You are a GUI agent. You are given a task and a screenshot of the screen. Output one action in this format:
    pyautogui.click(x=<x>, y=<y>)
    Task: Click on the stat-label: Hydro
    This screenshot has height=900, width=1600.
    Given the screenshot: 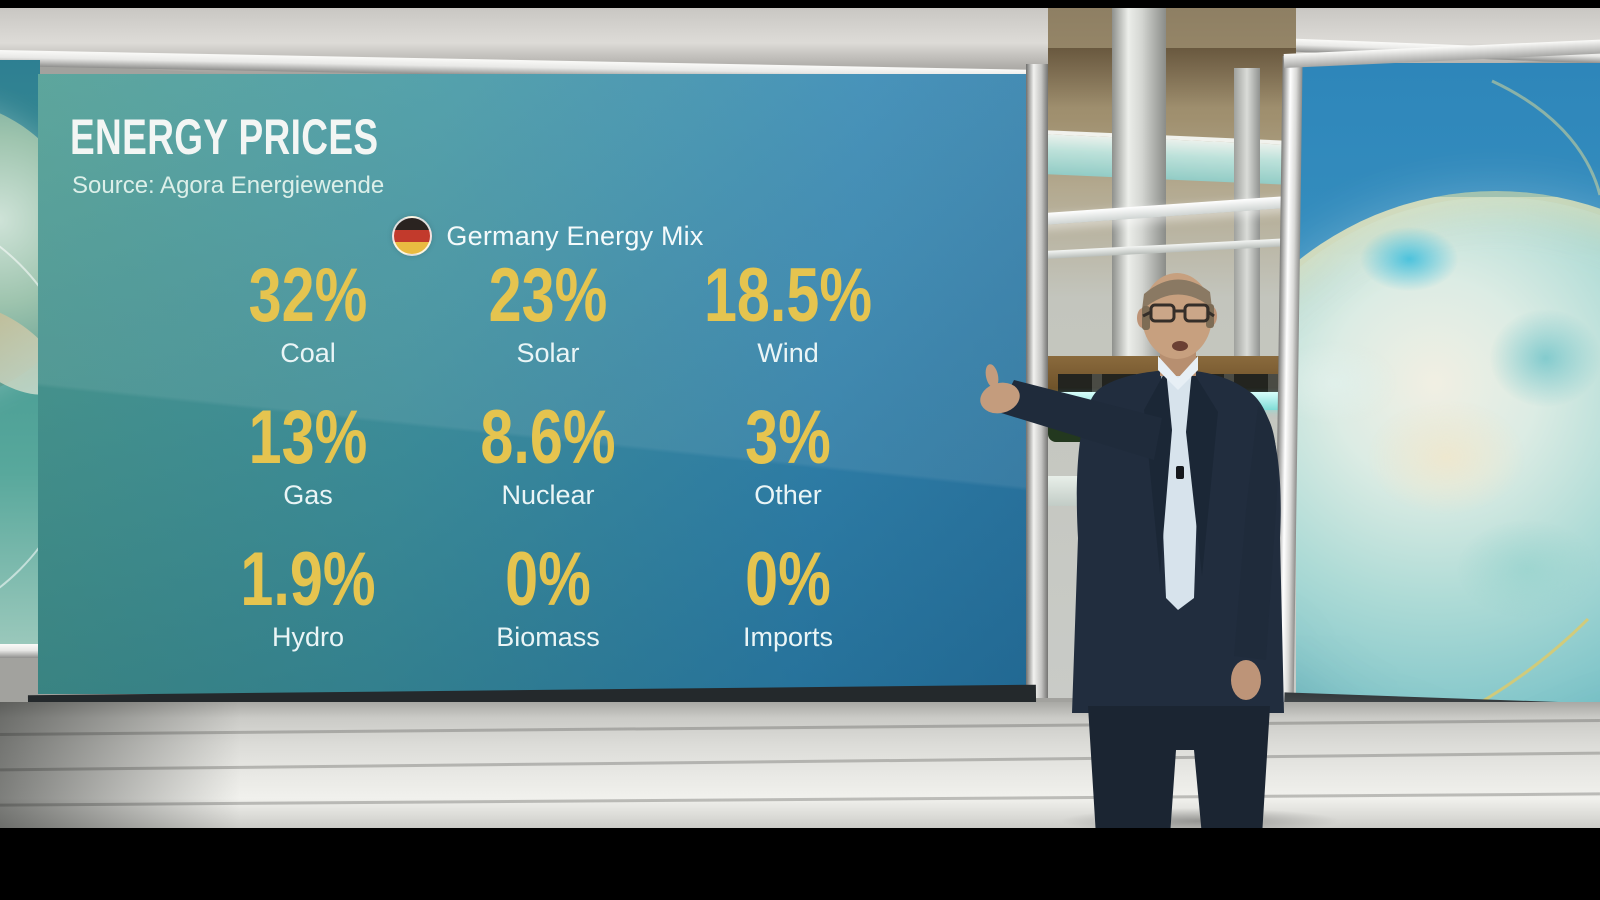 What is the action you would take?
    pyautogui.click(x=308, y=637)
    